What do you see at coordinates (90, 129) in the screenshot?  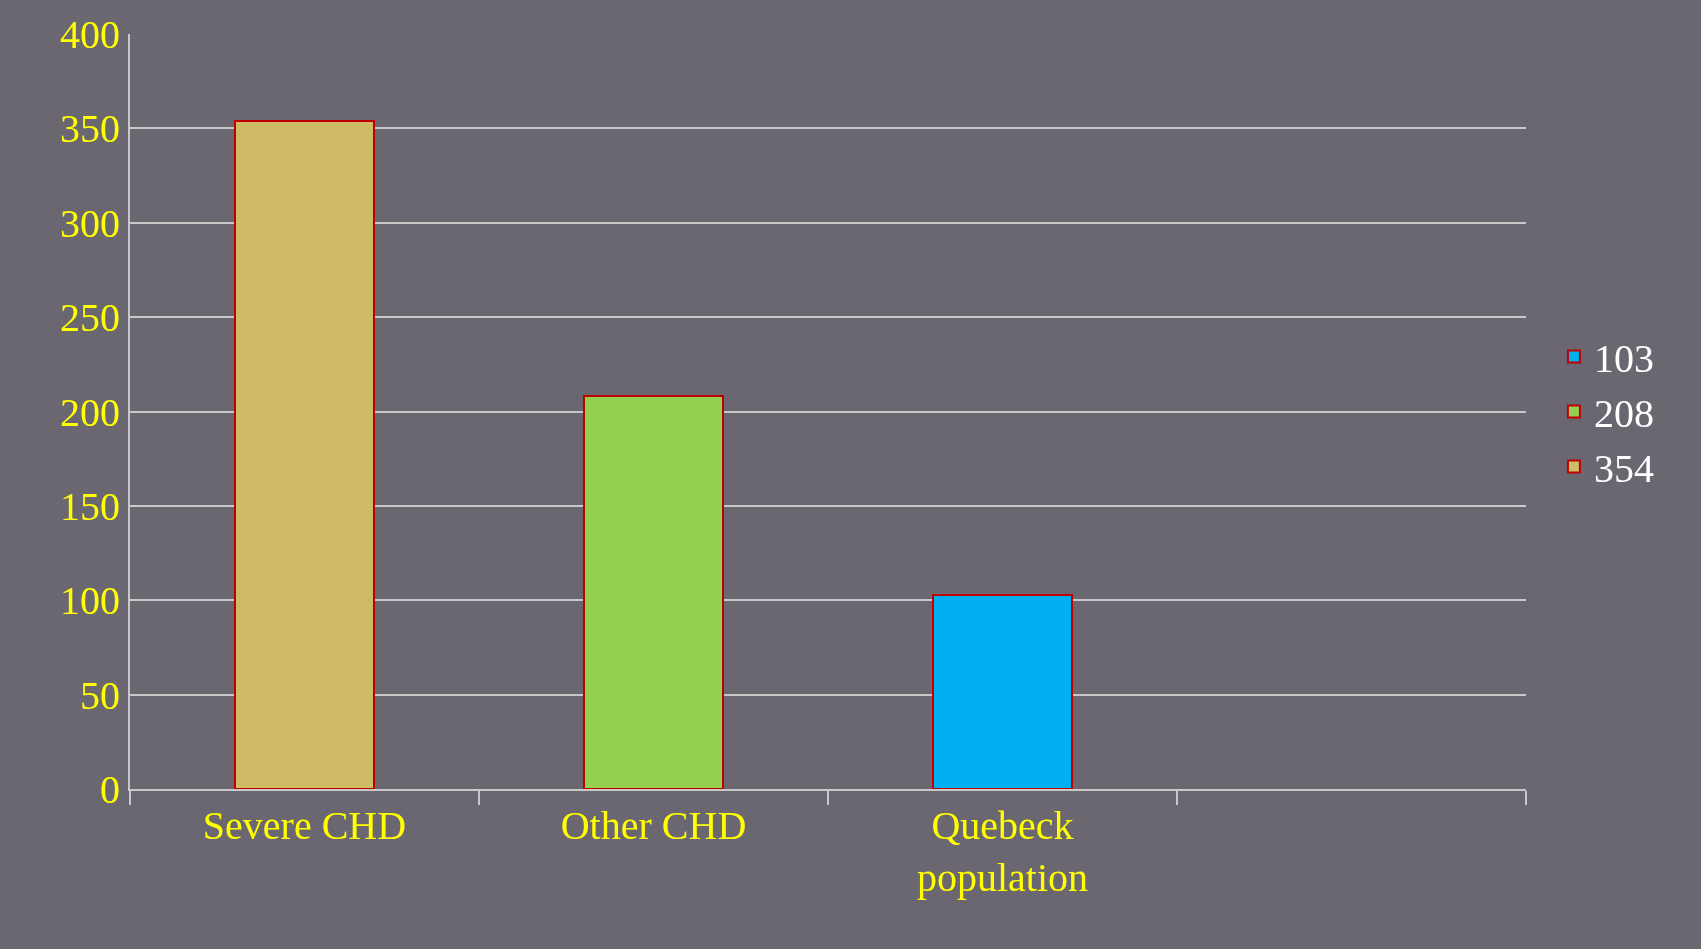 I see `y-tick-label: 350` at bounding box center [90, 129].